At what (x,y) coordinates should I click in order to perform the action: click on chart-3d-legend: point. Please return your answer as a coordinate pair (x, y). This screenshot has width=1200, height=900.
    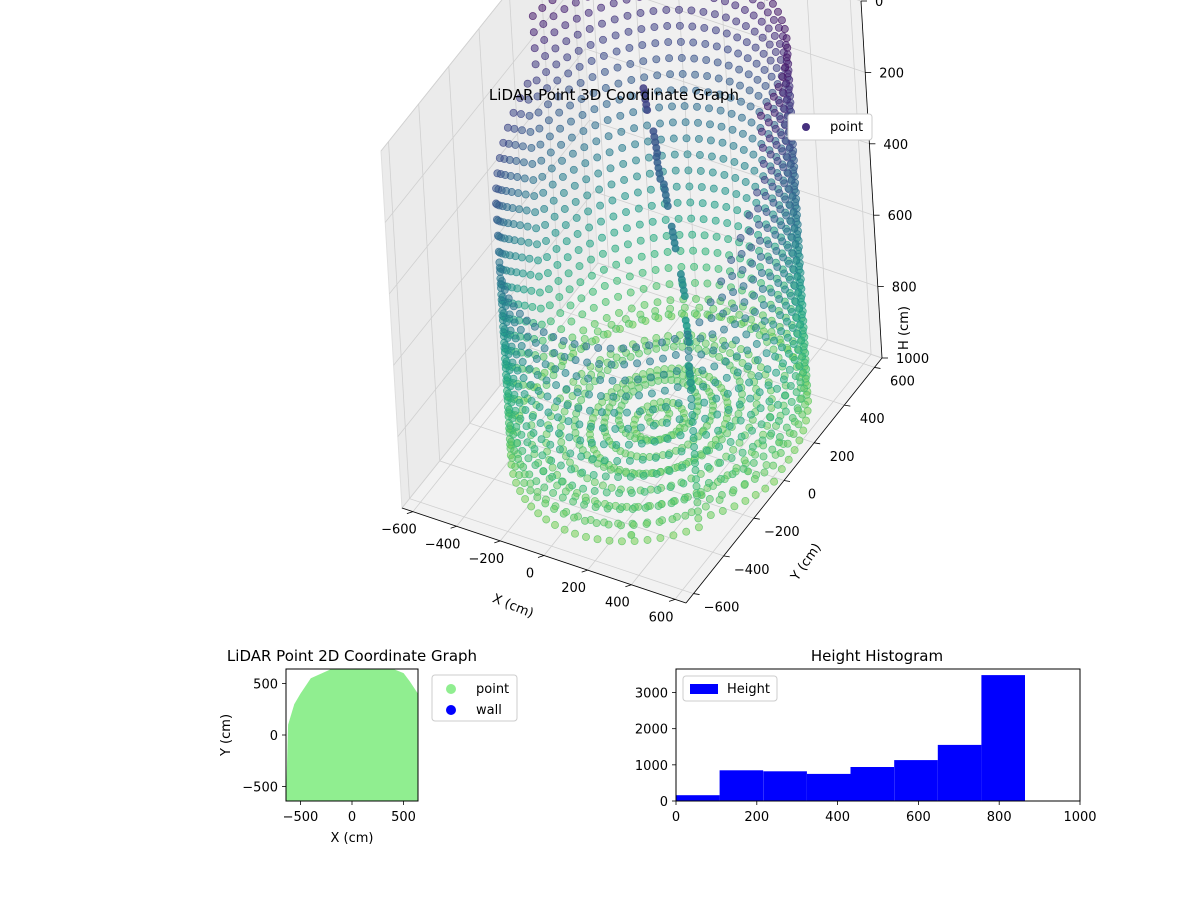
    Looking at the image, I should click on (830, 127).